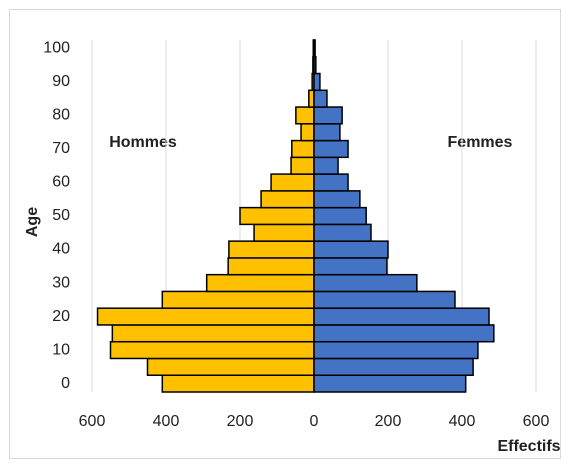  Describe the element at coordinates (61, 81) in the screenshot. I see `y-tick-label: 90` at that location.